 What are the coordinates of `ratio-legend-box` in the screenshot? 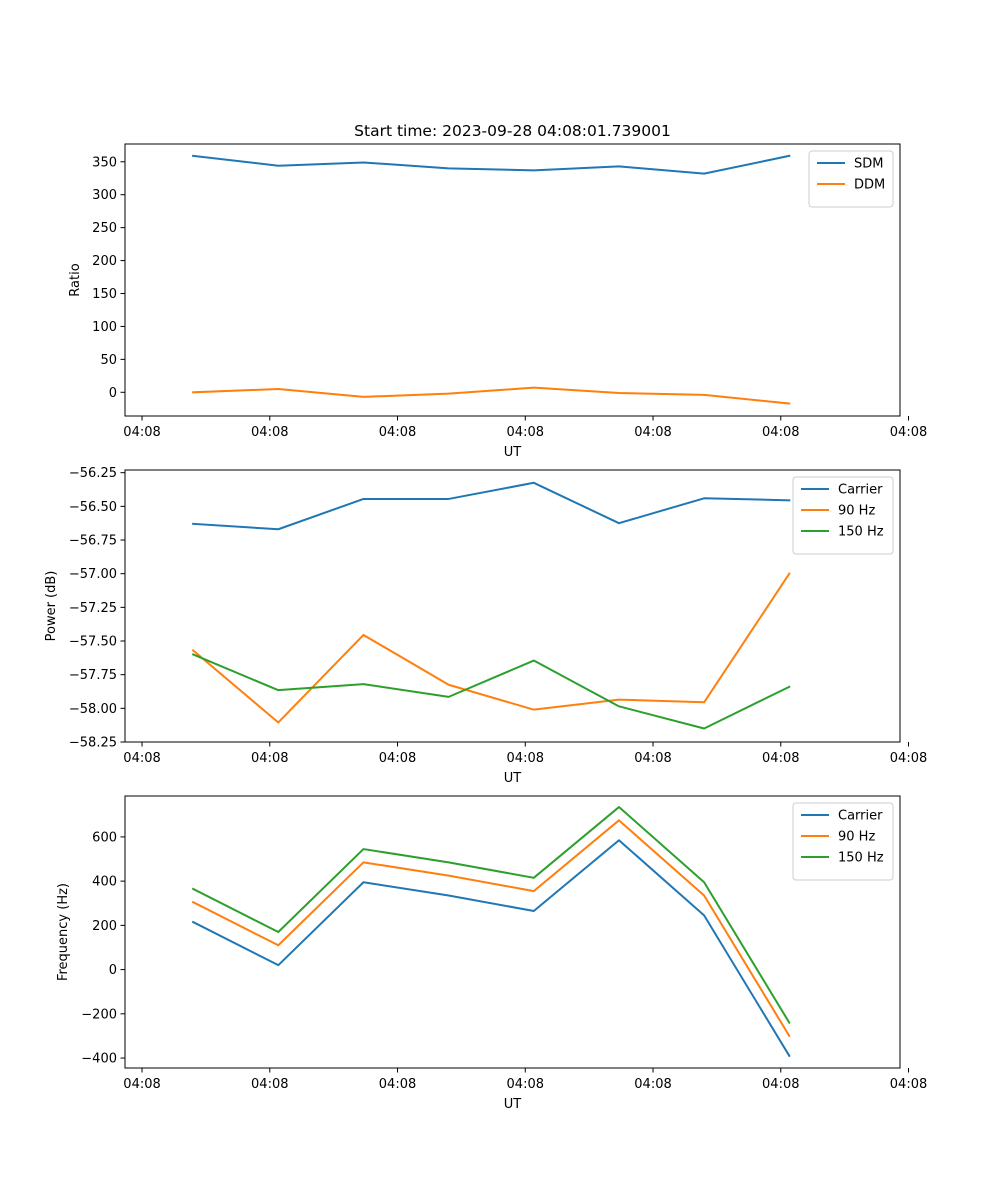 It's located at (851, 179).